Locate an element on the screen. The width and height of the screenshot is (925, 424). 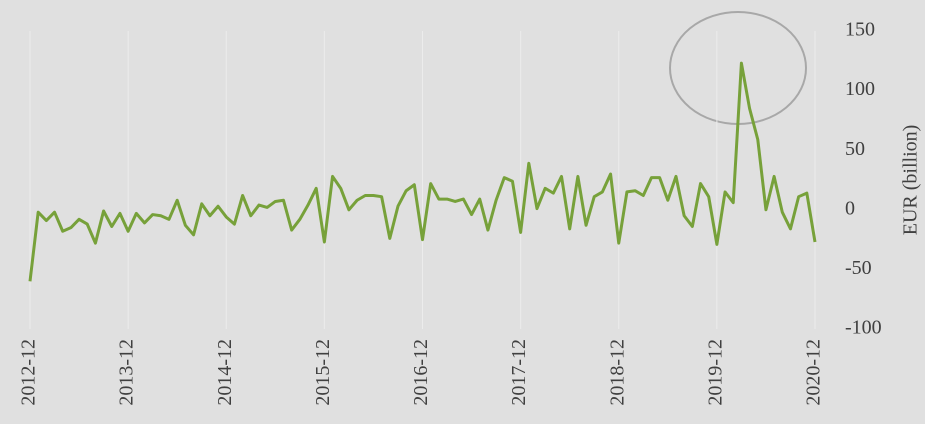
x-tick-label: 2013-12 is located at coordinates (127, 372).